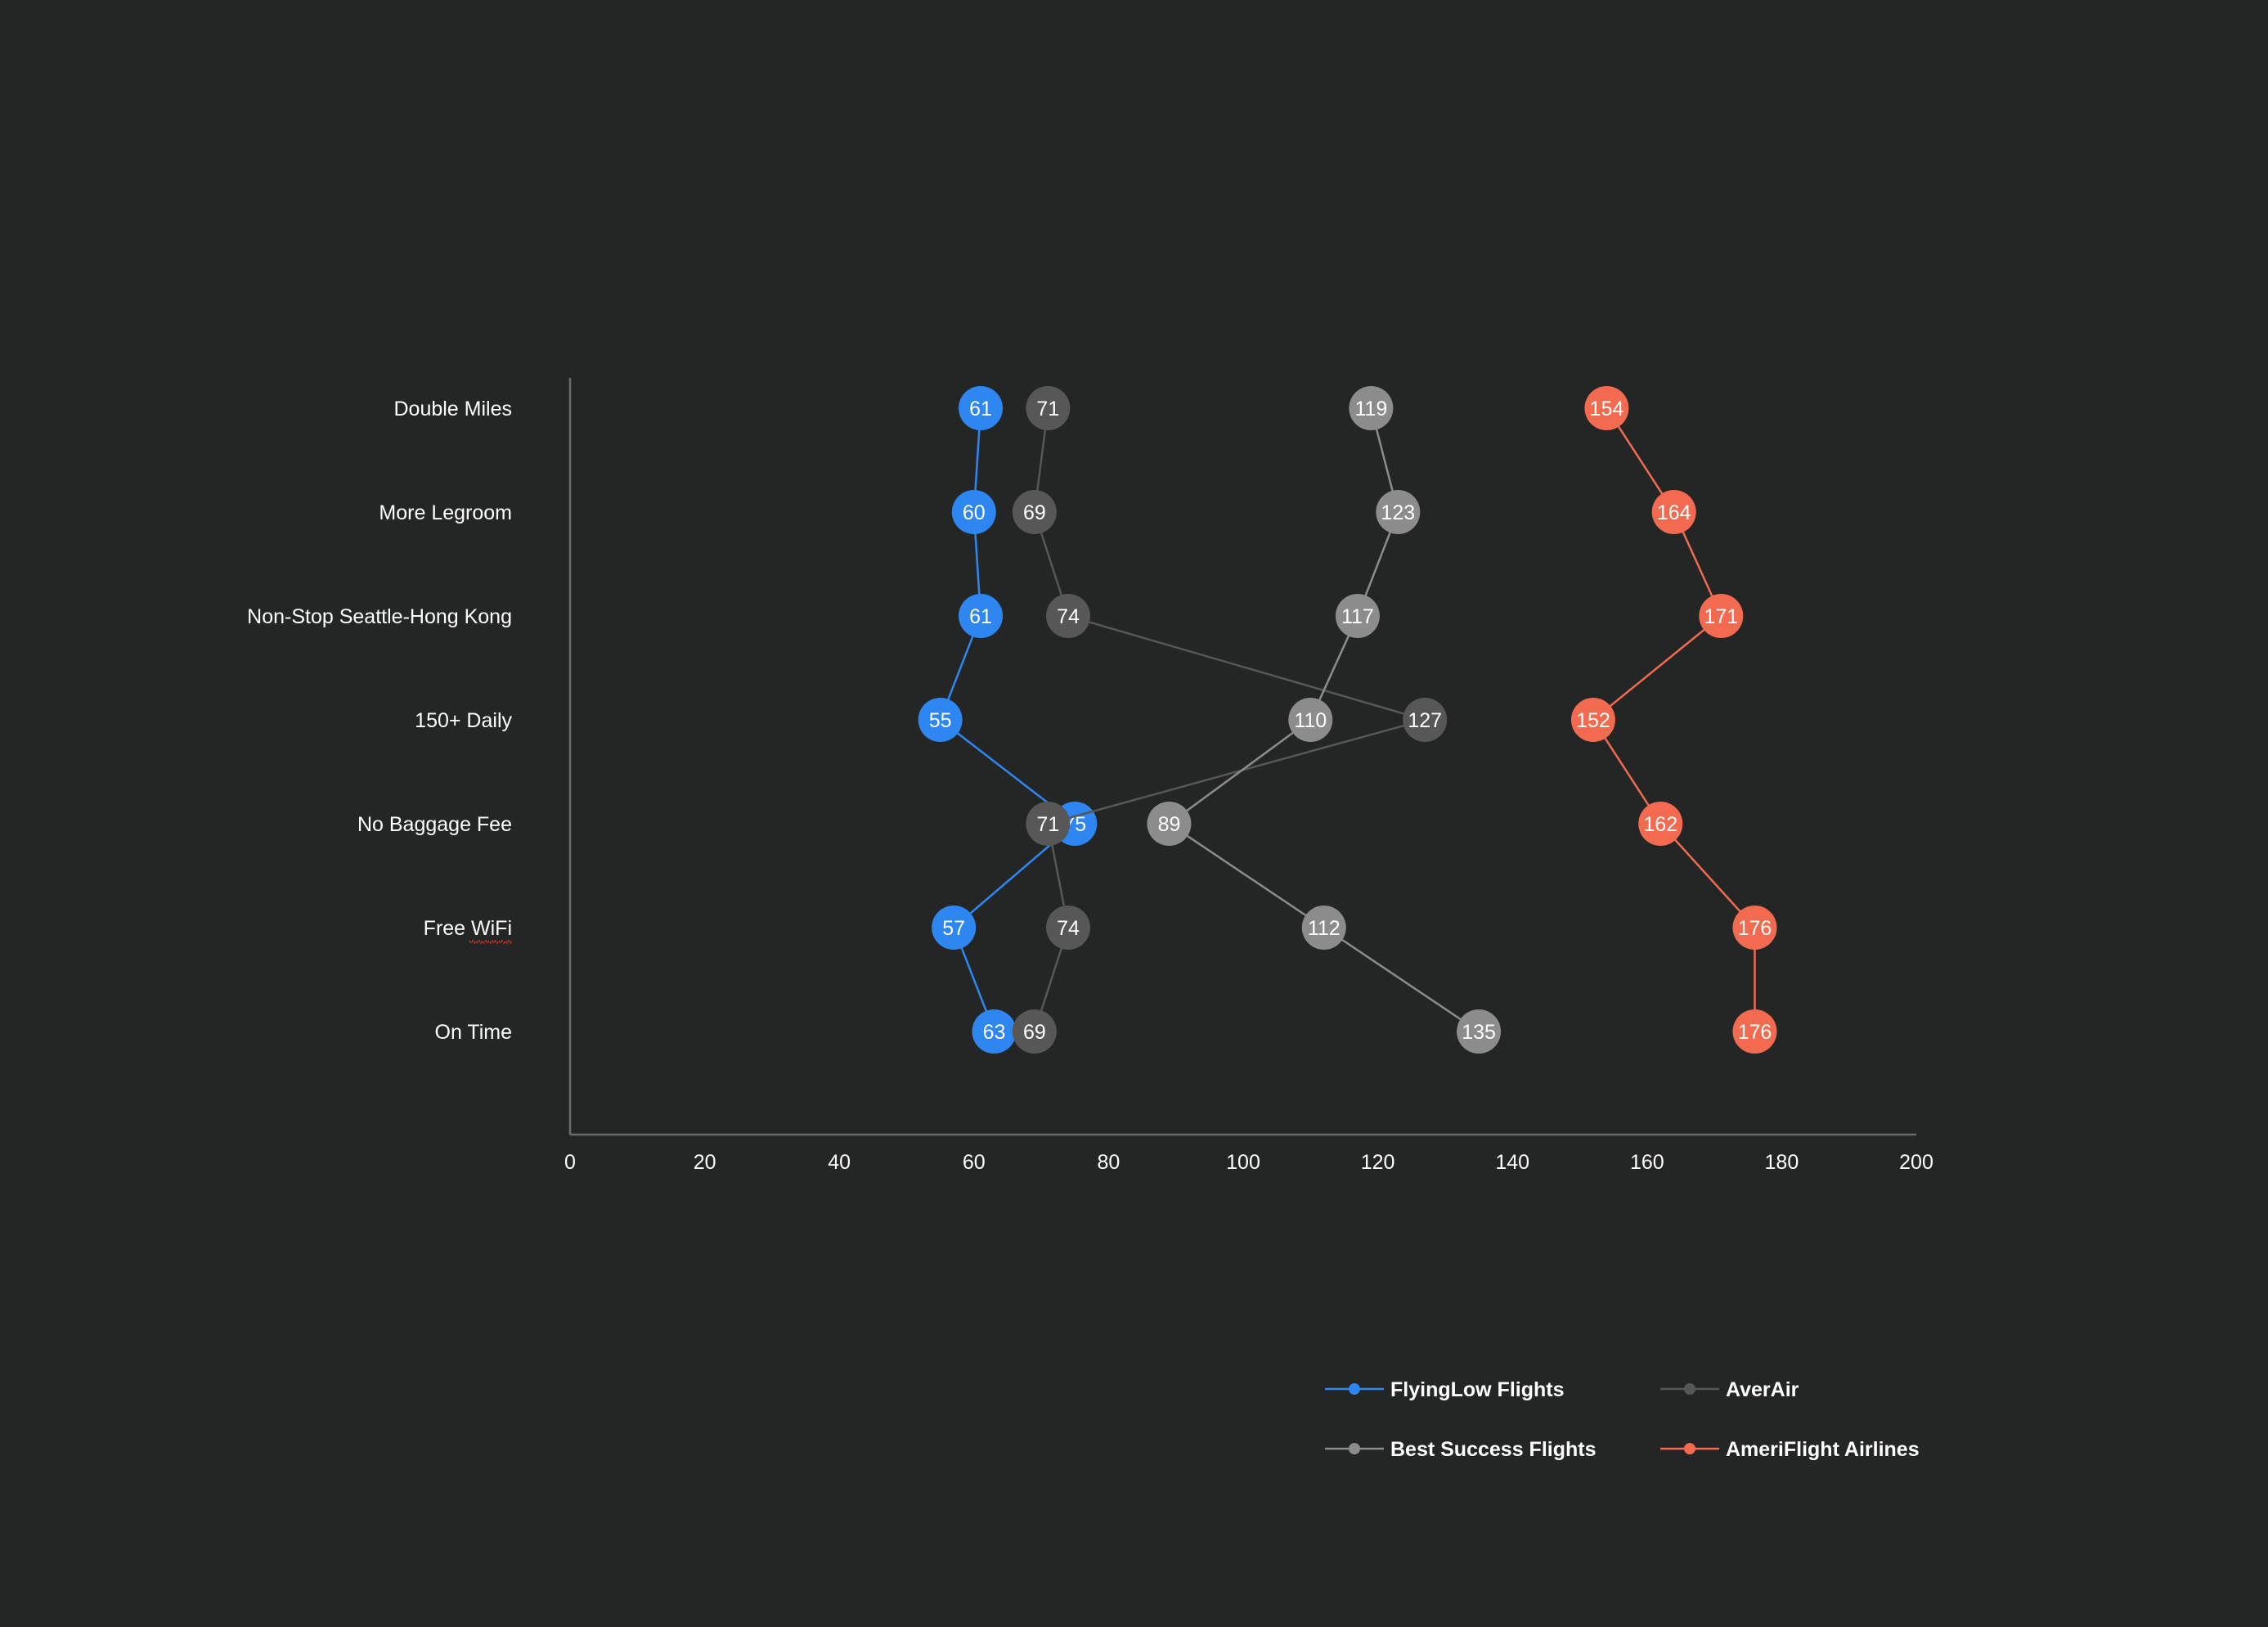 The height and width of the screenshot is (1627, 2268). I want to click on category-label: On Time, so click(473, 1032).